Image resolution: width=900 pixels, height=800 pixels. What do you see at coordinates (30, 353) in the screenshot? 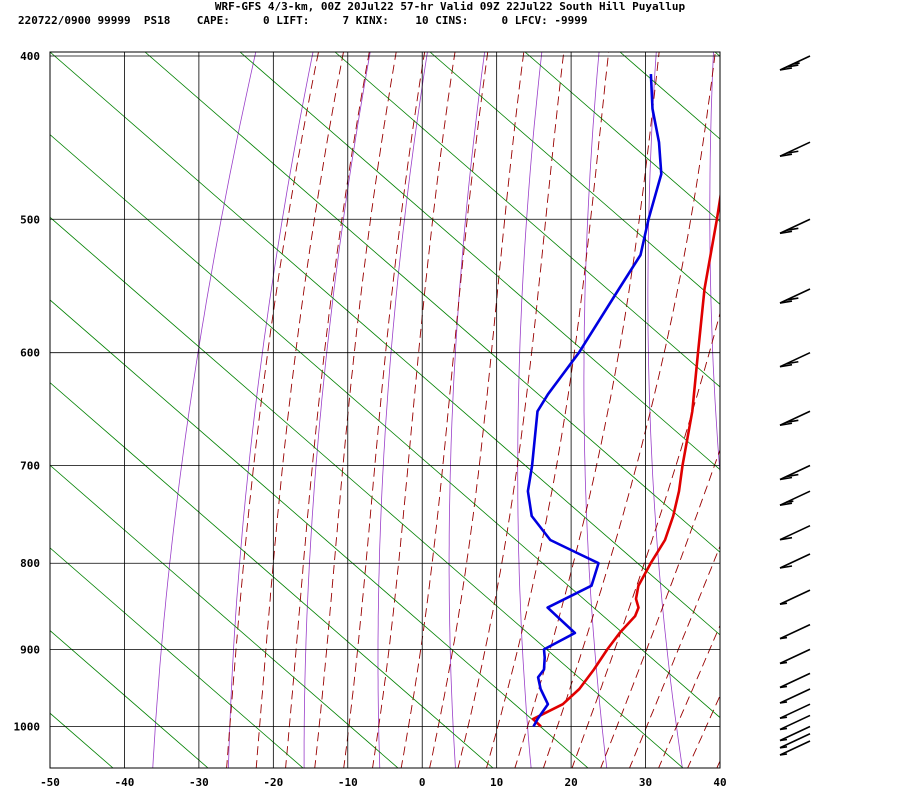
I see `y-tick-label: 600` at bounding box center [30, 353].